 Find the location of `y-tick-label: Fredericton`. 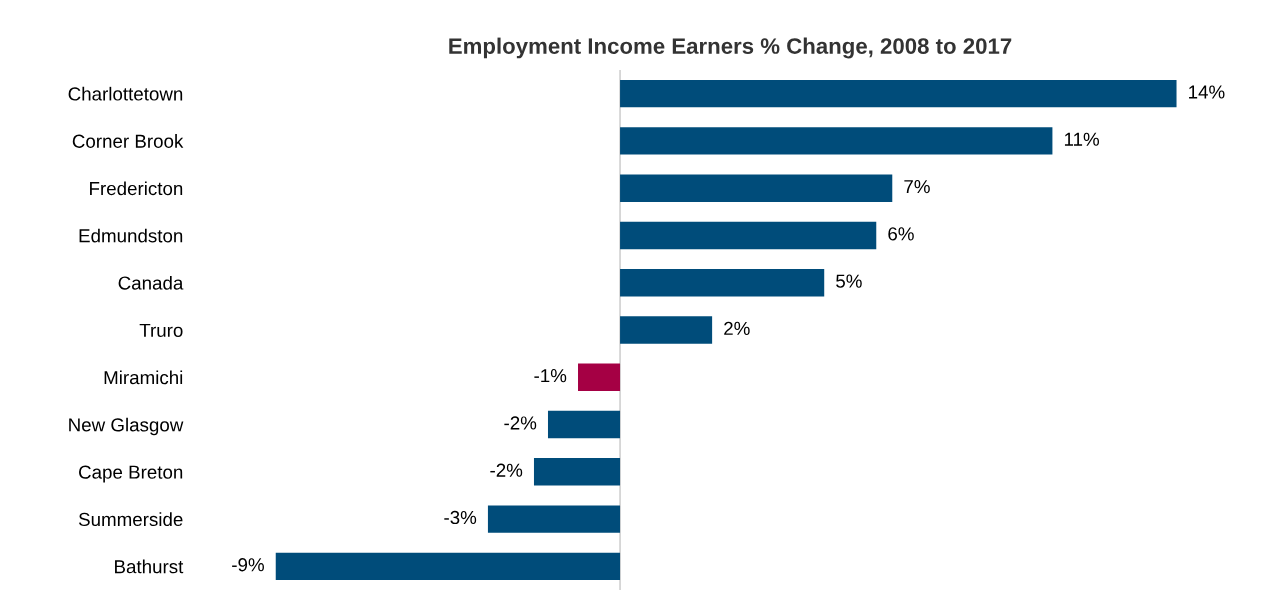

y-tick-label: Fredericton is located at coordinates (136, 188).